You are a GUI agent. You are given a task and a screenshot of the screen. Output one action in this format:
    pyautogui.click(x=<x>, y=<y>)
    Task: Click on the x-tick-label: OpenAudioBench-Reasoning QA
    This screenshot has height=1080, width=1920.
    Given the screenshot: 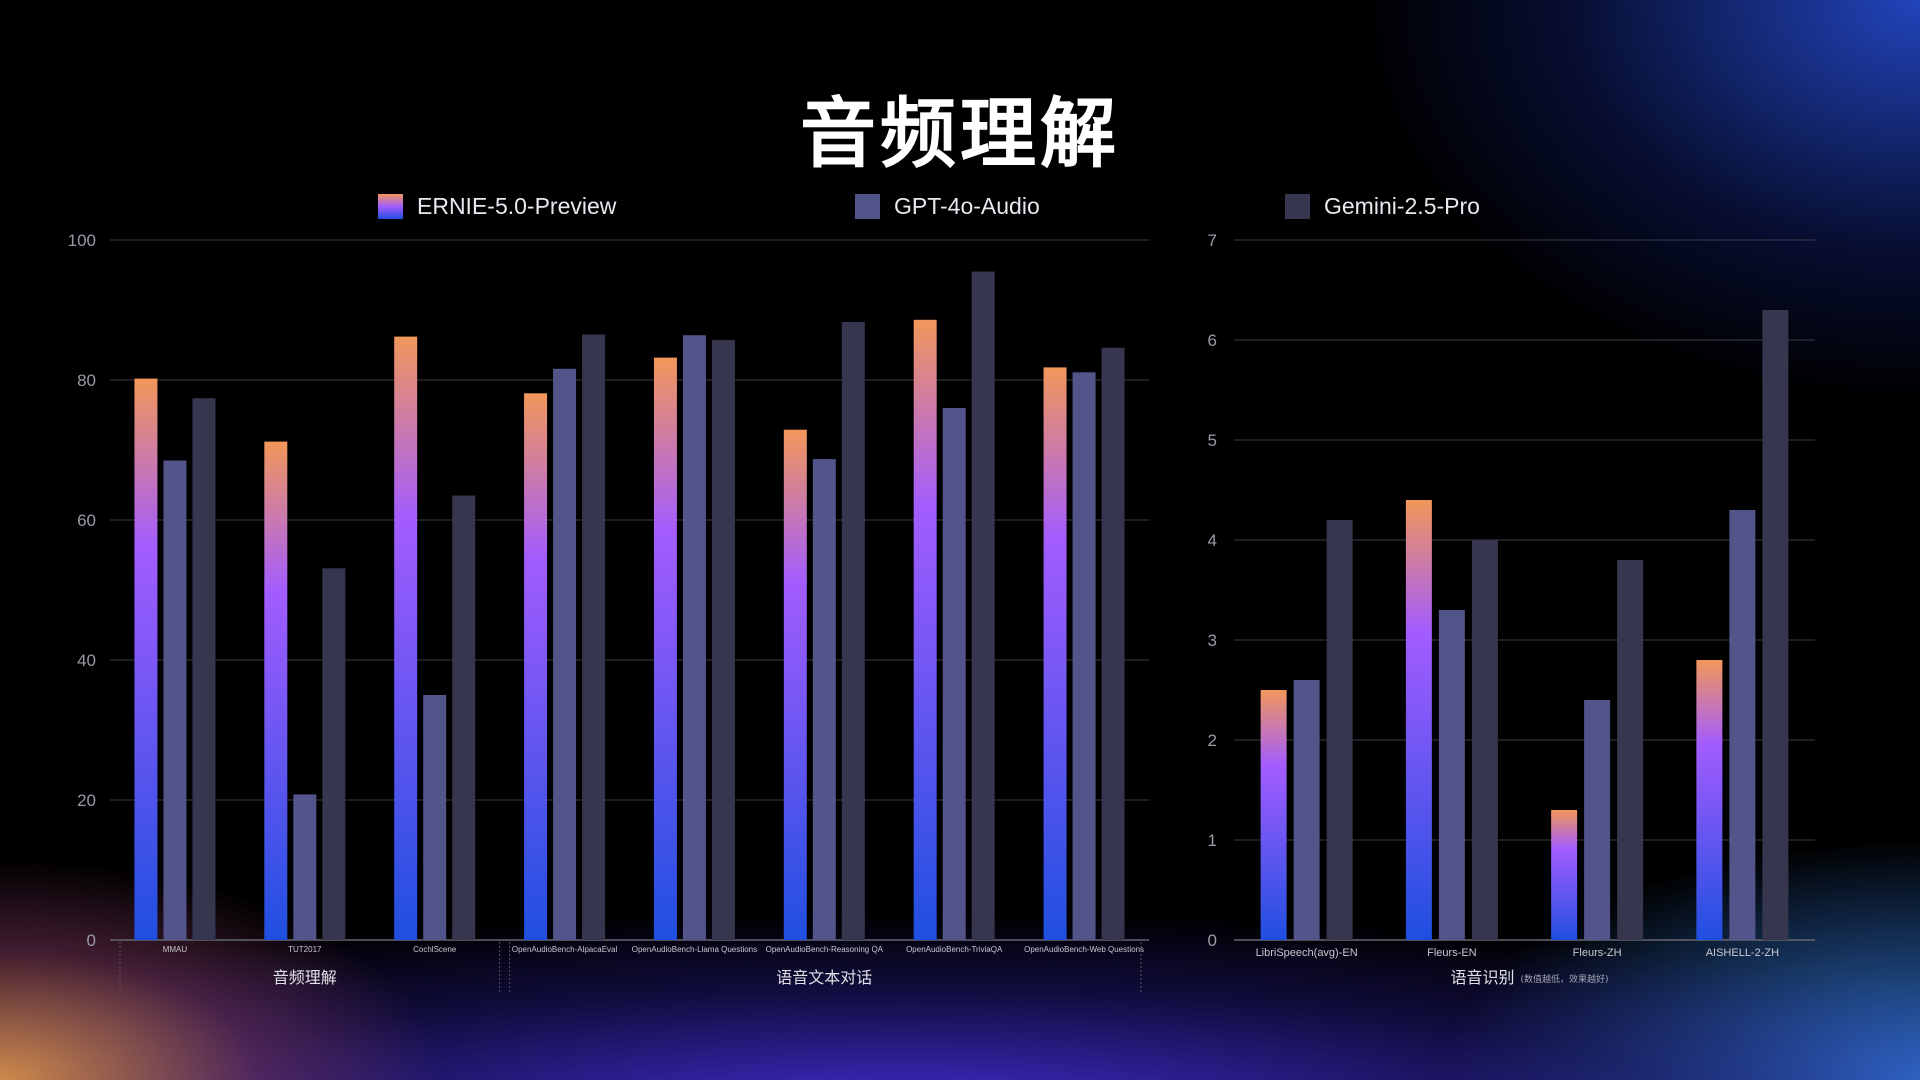 What is the action you would take?
    pyautogui.click(x=825, y=949)
    